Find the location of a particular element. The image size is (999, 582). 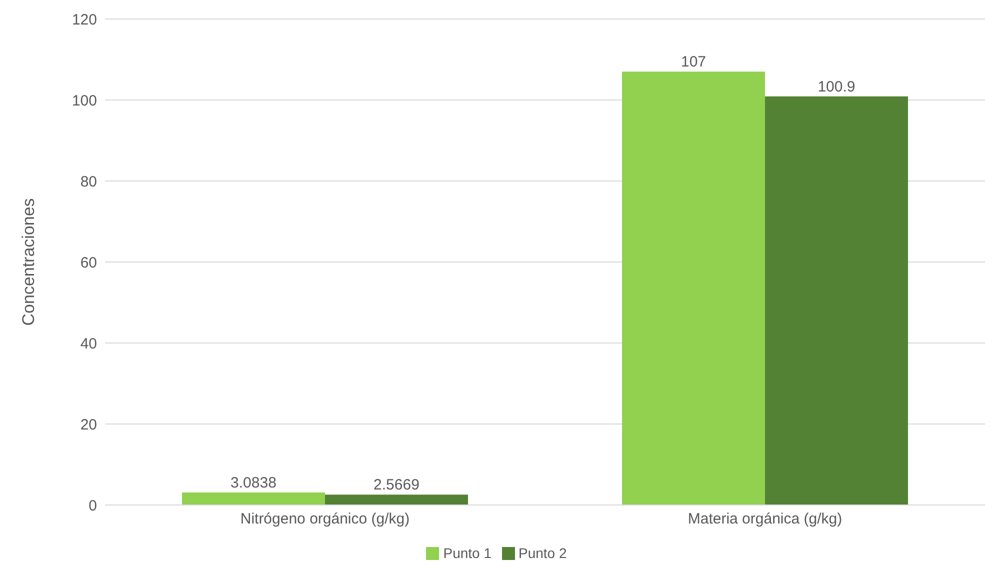

y-tick-label: 0 is located at coordinates (92, 505).